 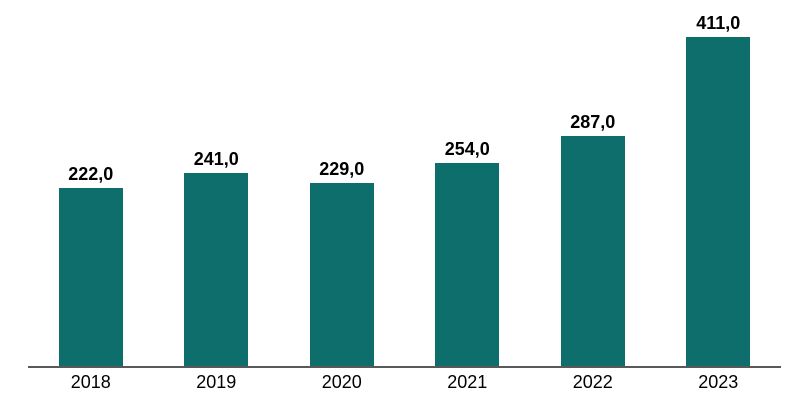 I want to click on x-axis-label: 2022, so click(x=592, y=382).